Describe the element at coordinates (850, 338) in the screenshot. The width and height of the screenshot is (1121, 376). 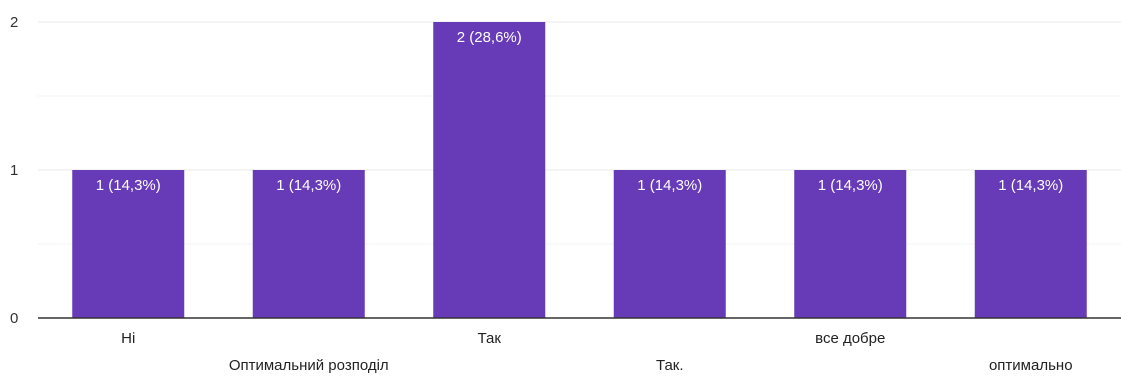
I see `x-category-label: все добре` at that location.